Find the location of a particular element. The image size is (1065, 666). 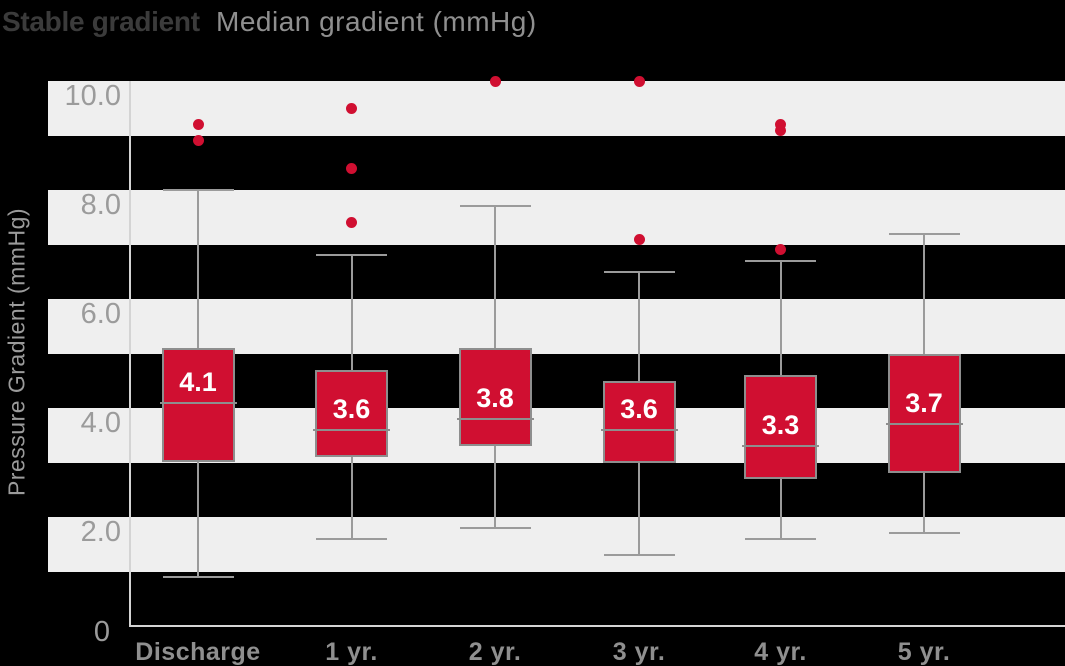

median-value-label: 4.1 is located at coordinates (198, 381).